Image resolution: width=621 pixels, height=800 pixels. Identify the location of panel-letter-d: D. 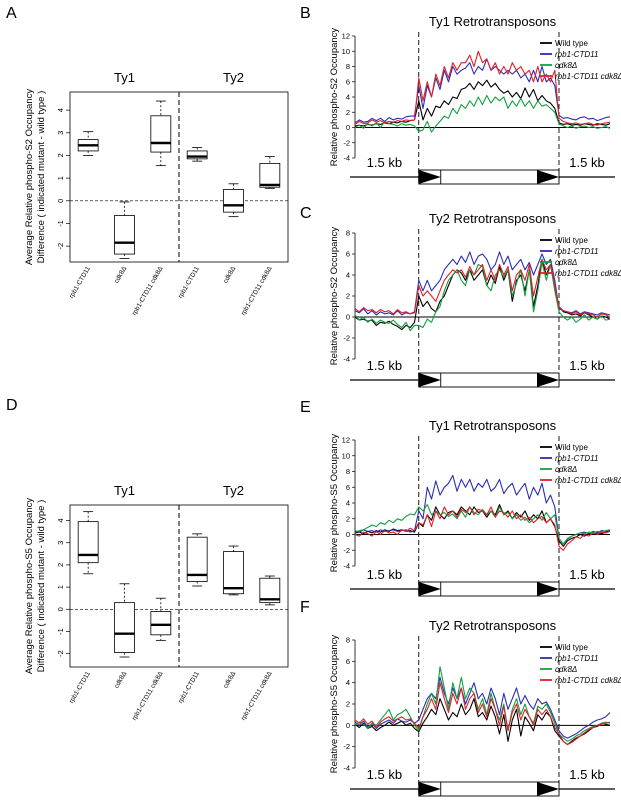
(12, 405).